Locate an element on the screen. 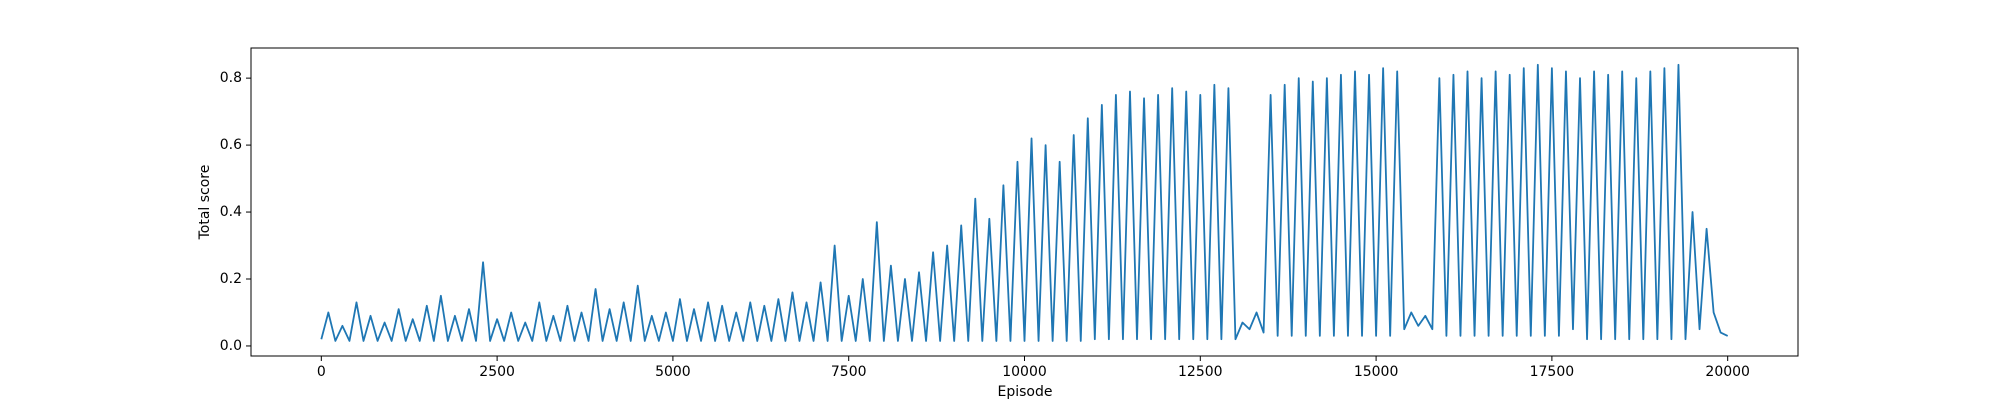  y-tick-label: 0.4 is located at coordinates (231, 212).